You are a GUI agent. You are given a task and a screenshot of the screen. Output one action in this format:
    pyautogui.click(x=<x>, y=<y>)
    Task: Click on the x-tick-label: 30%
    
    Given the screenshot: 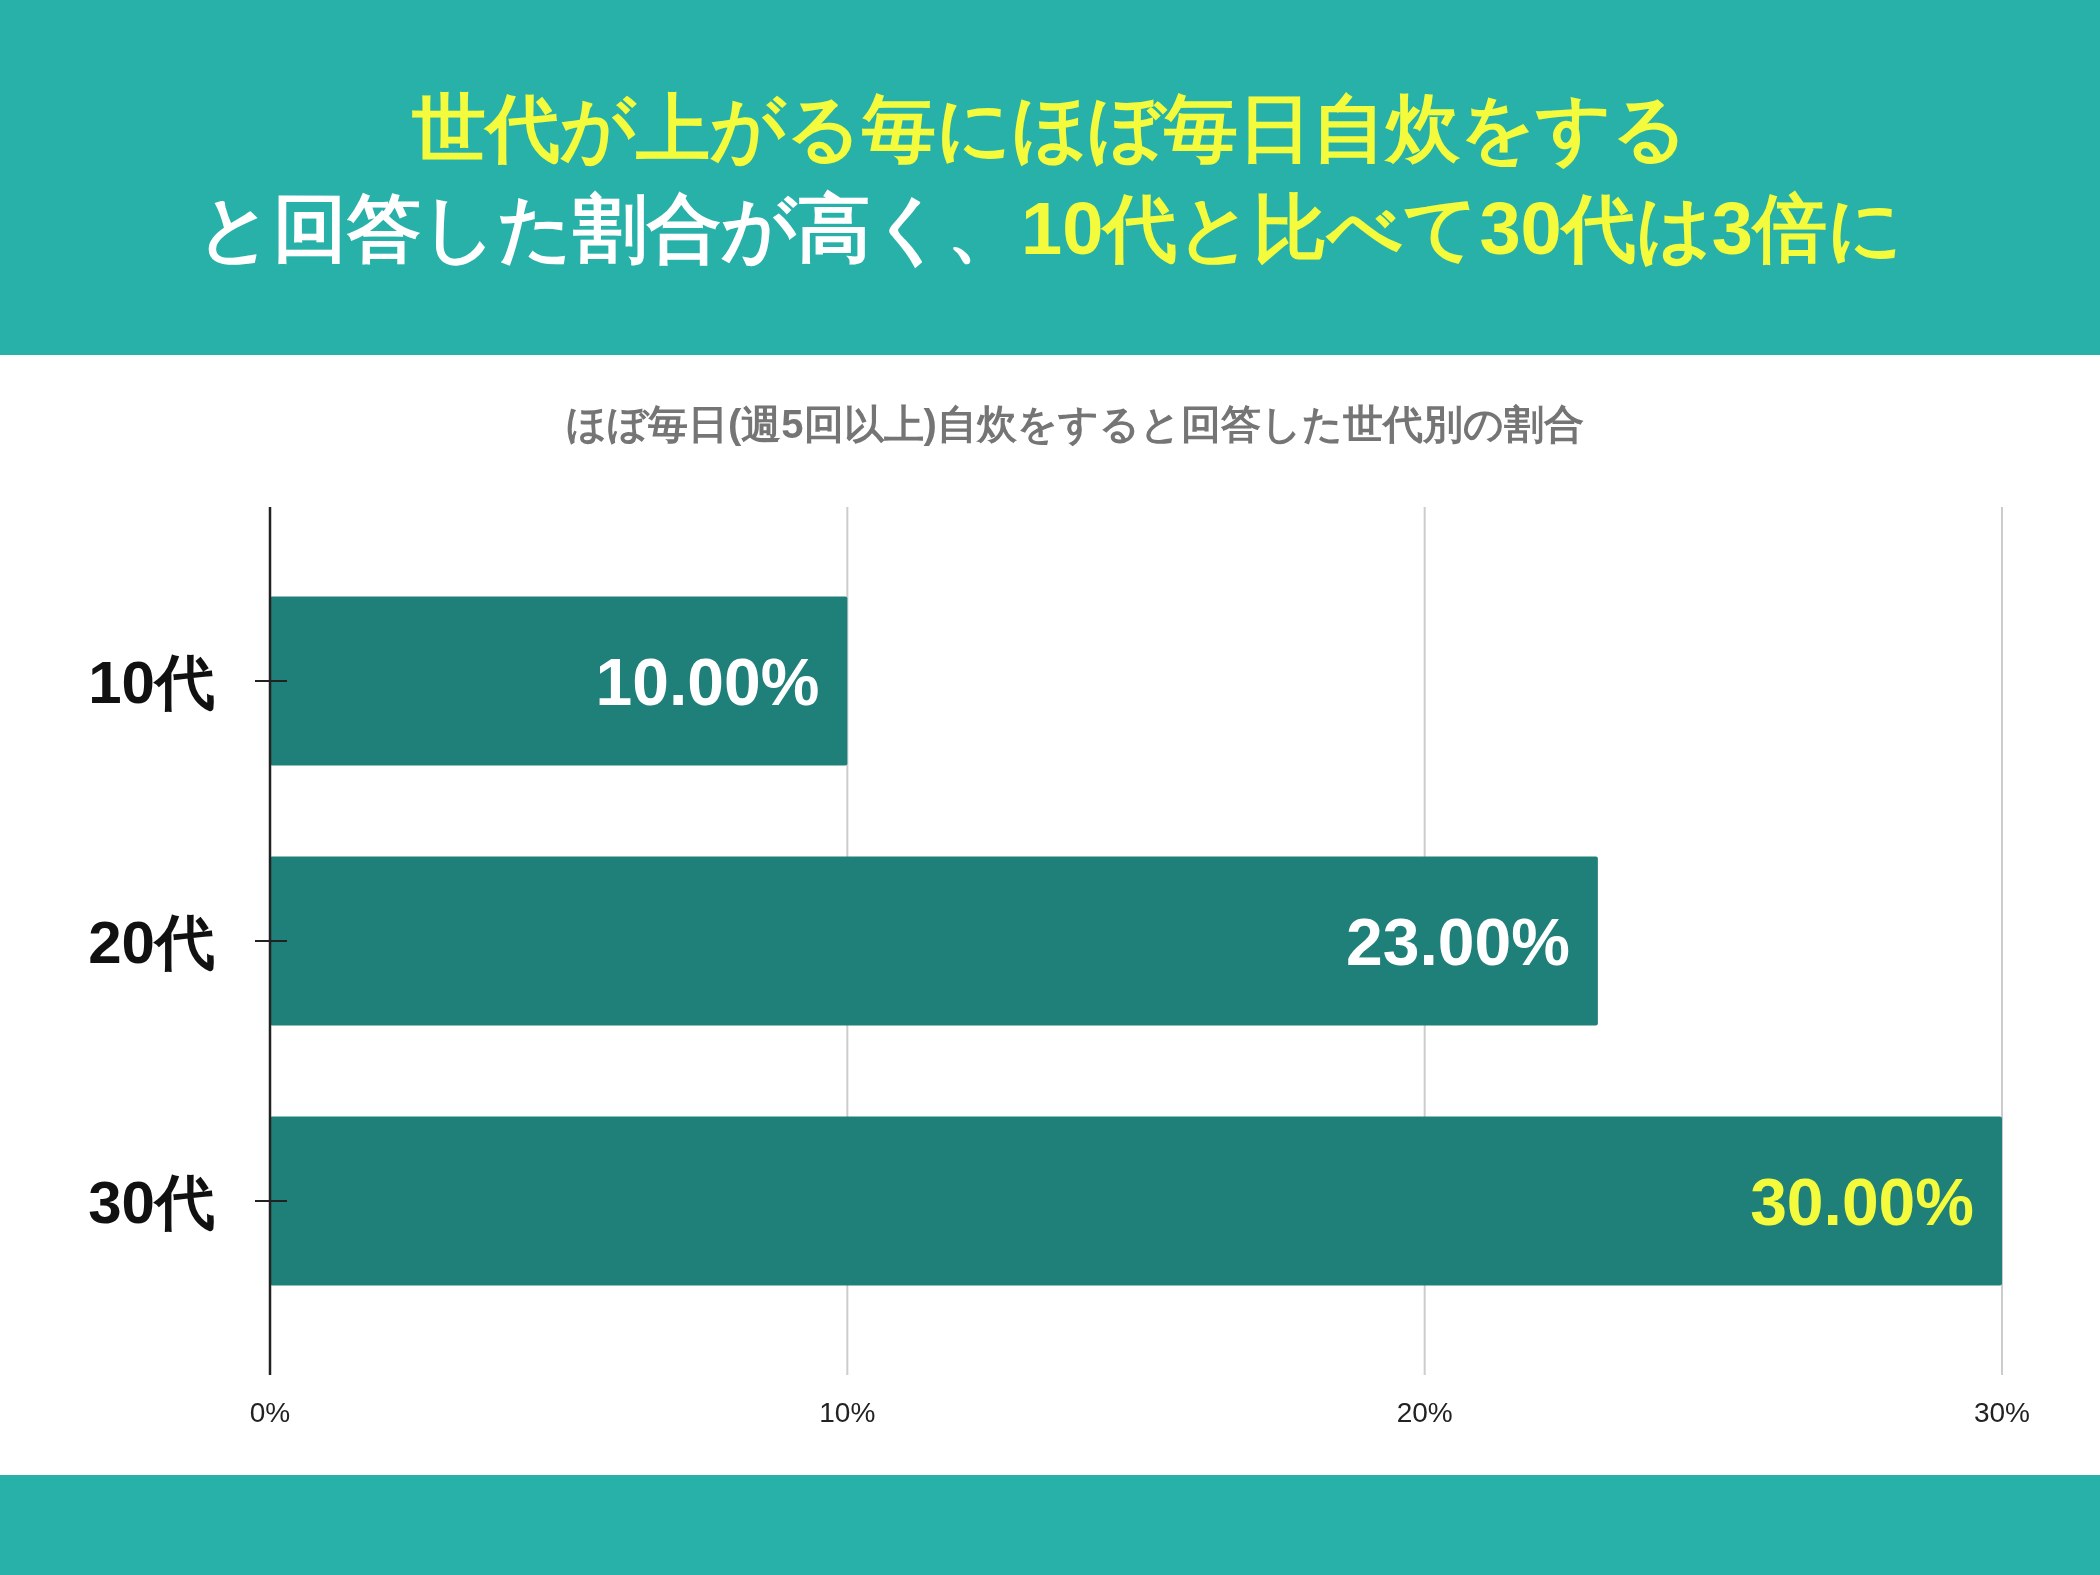 What is the action you would take?
    pyautogui.click(x=2002, y=1412)
    